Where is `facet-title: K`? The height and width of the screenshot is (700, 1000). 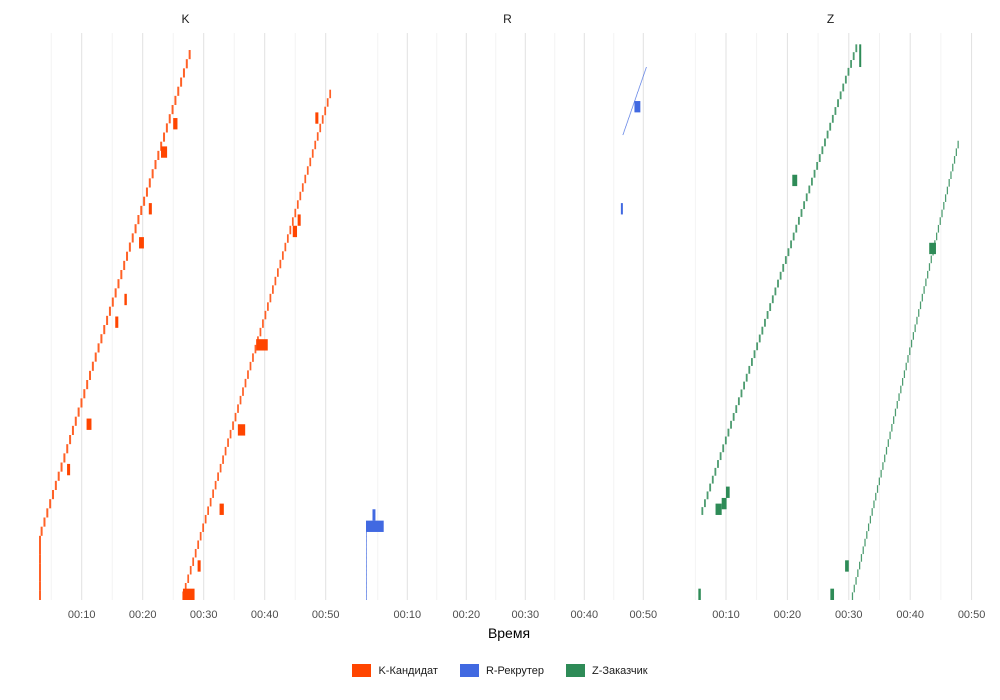 facet-title: K is located at coordinates (185, 19).